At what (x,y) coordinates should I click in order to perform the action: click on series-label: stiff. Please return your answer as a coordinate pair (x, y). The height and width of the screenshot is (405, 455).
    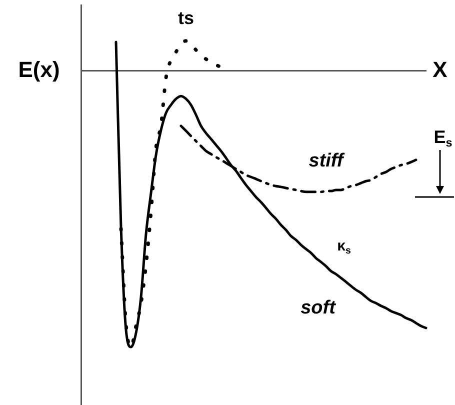
    Looking at the image, I should click on (326, 161).